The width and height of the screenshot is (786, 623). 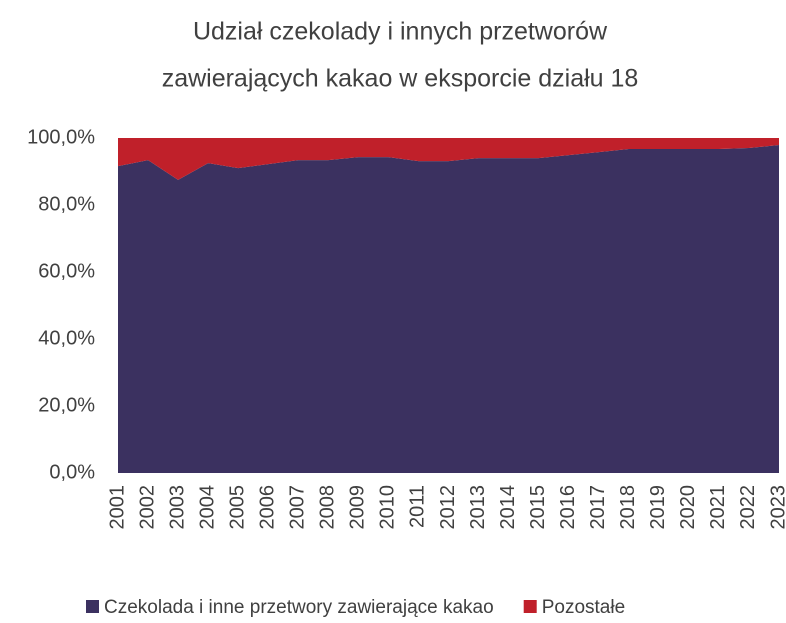 What do you see at coordinates (268, 507) in the screenshot?
I see `x-tick-label: 2006` at bounding box center [268, 507].